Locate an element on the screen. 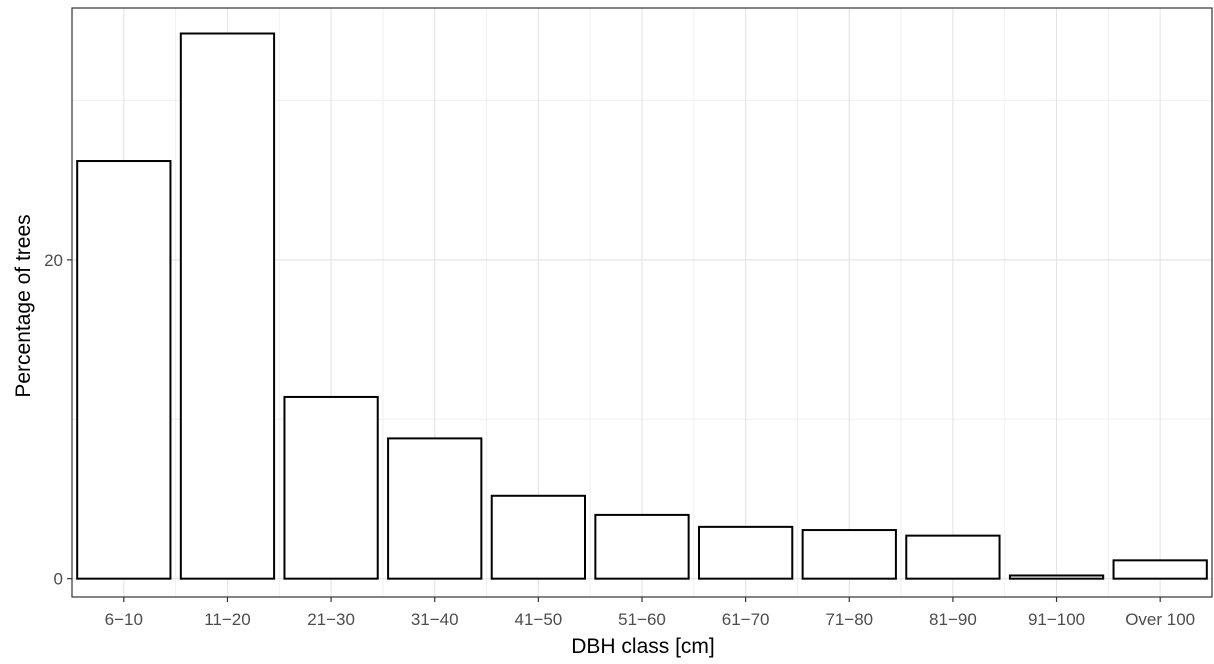  x-tick-label: 61−70 is located at coordinates (746, 619).